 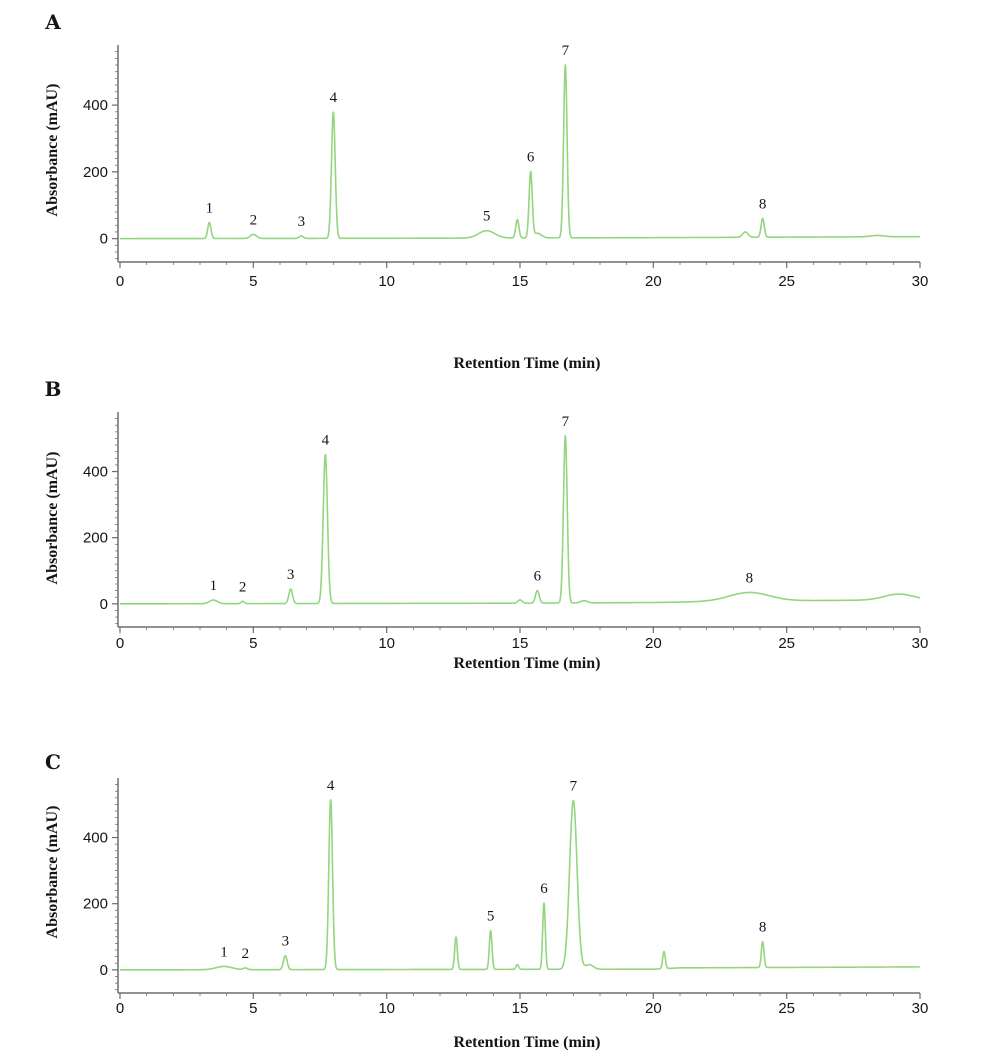 What do you see at coordinates (520, 520) in the screenshot?
I see `chromatogram-trace-b` at bounding box center [520, 520].